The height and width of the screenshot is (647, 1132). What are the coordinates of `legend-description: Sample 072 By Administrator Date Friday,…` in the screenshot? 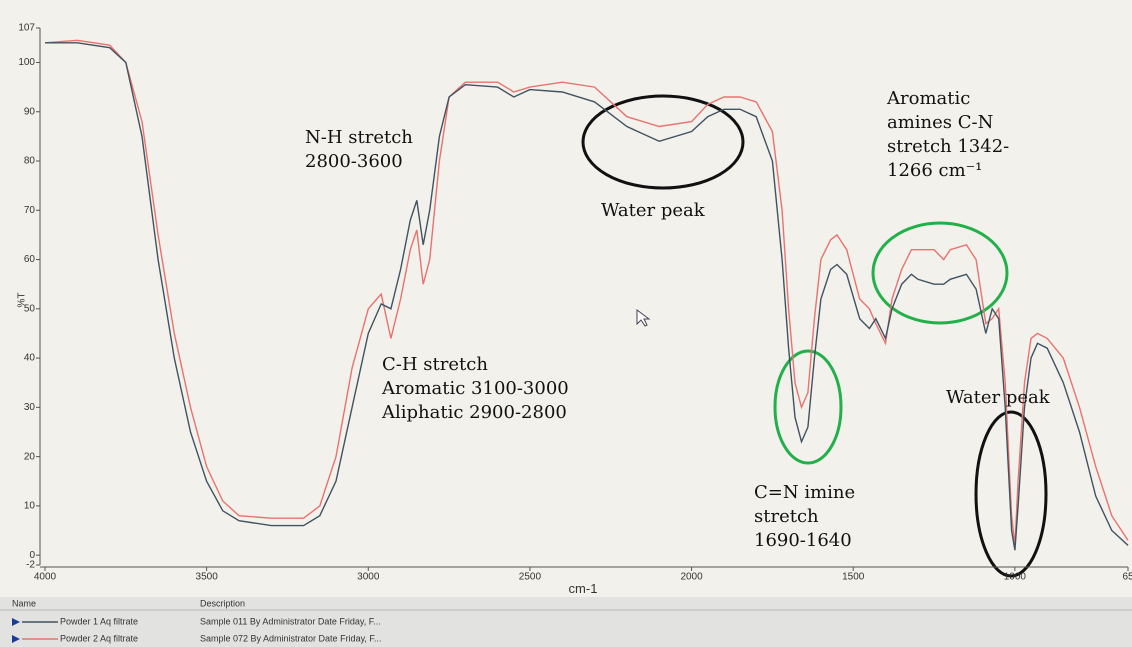 It's located at (290, 638).